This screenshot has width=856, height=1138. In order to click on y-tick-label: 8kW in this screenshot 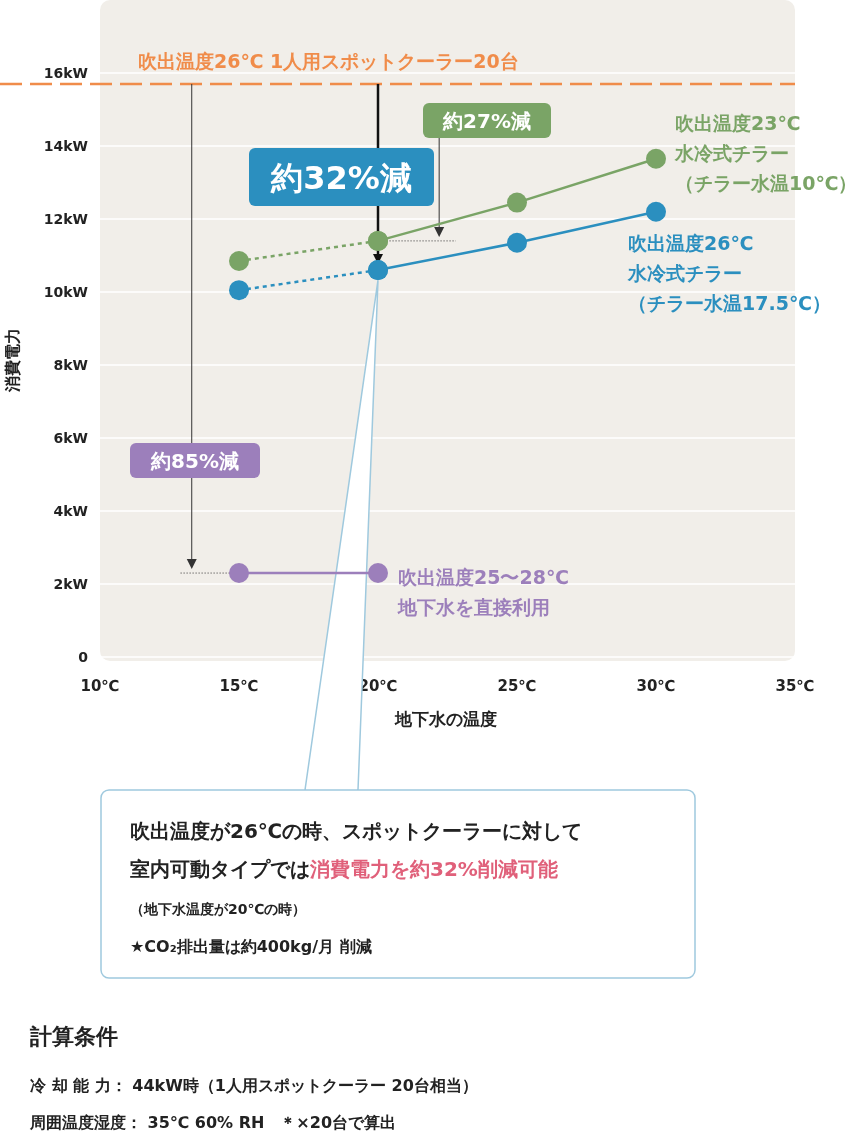, I will do `click(70, 365)`.